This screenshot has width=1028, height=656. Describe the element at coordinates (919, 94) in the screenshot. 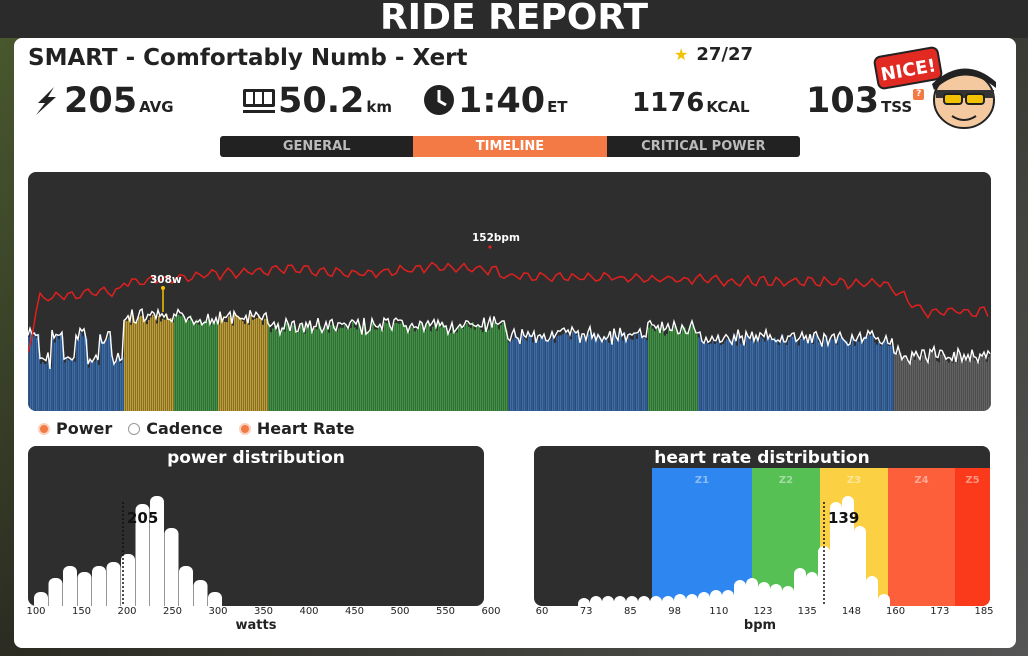

I see `tss-help-icon: ?` at that location.